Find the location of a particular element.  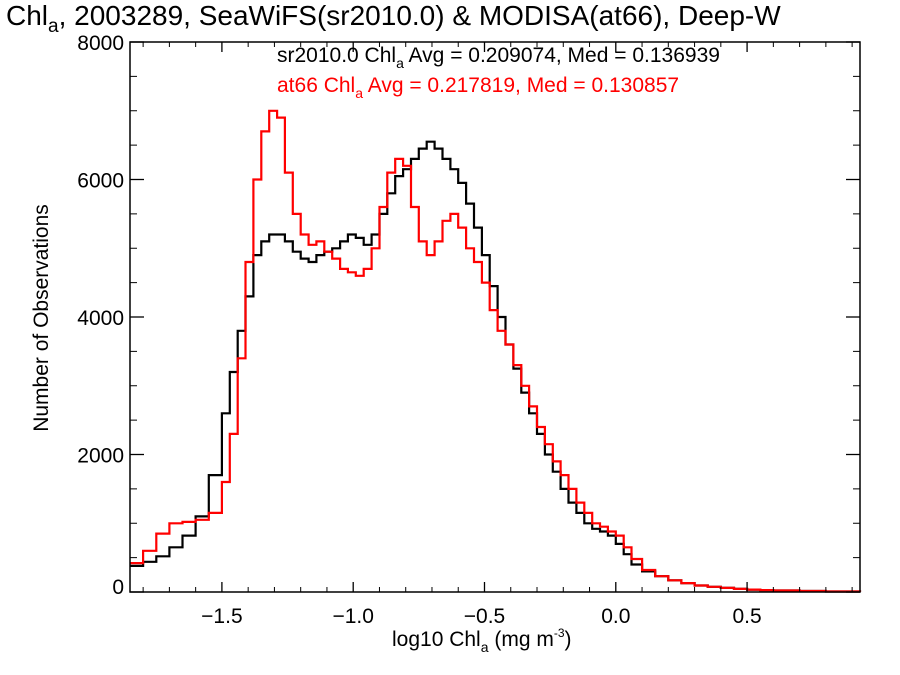

x-tick-label-2: −0.5 is located at coordinates (484, 616).